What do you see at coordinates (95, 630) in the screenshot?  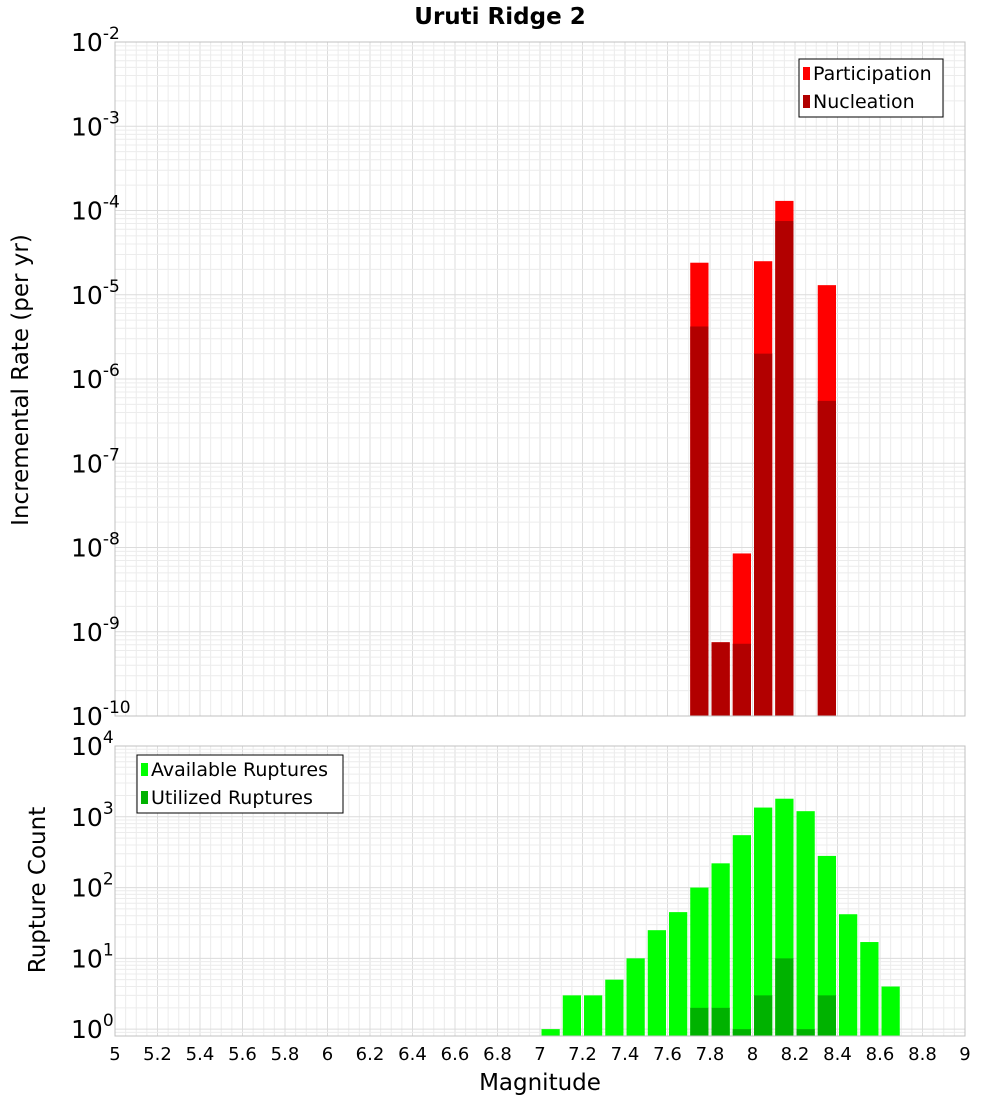 I see `y-tick-label-0-1: 10⁻⁹` at bounding box center [95, 630].